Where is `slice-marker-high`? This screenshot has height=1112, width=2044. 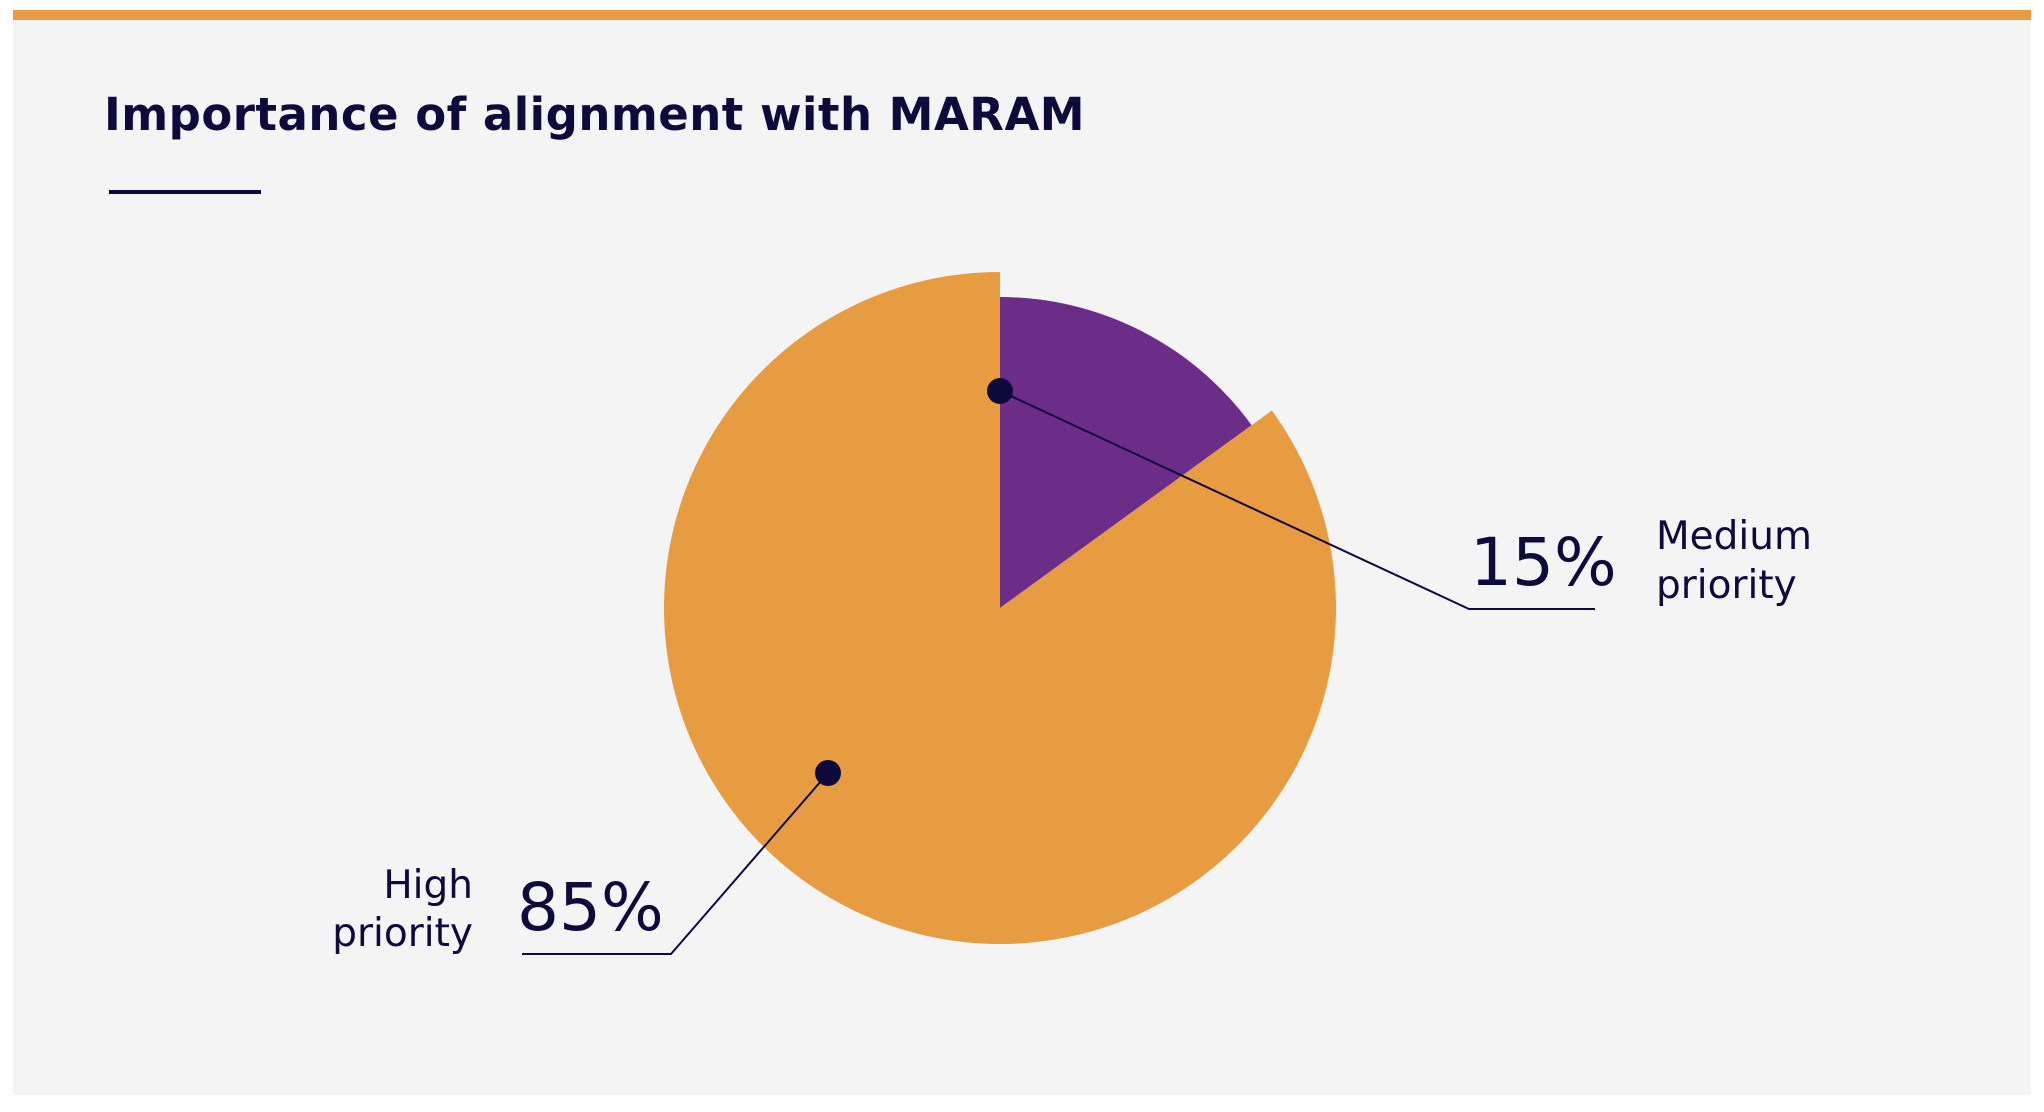 slice-marker-high is located at coordinates (828, 773).